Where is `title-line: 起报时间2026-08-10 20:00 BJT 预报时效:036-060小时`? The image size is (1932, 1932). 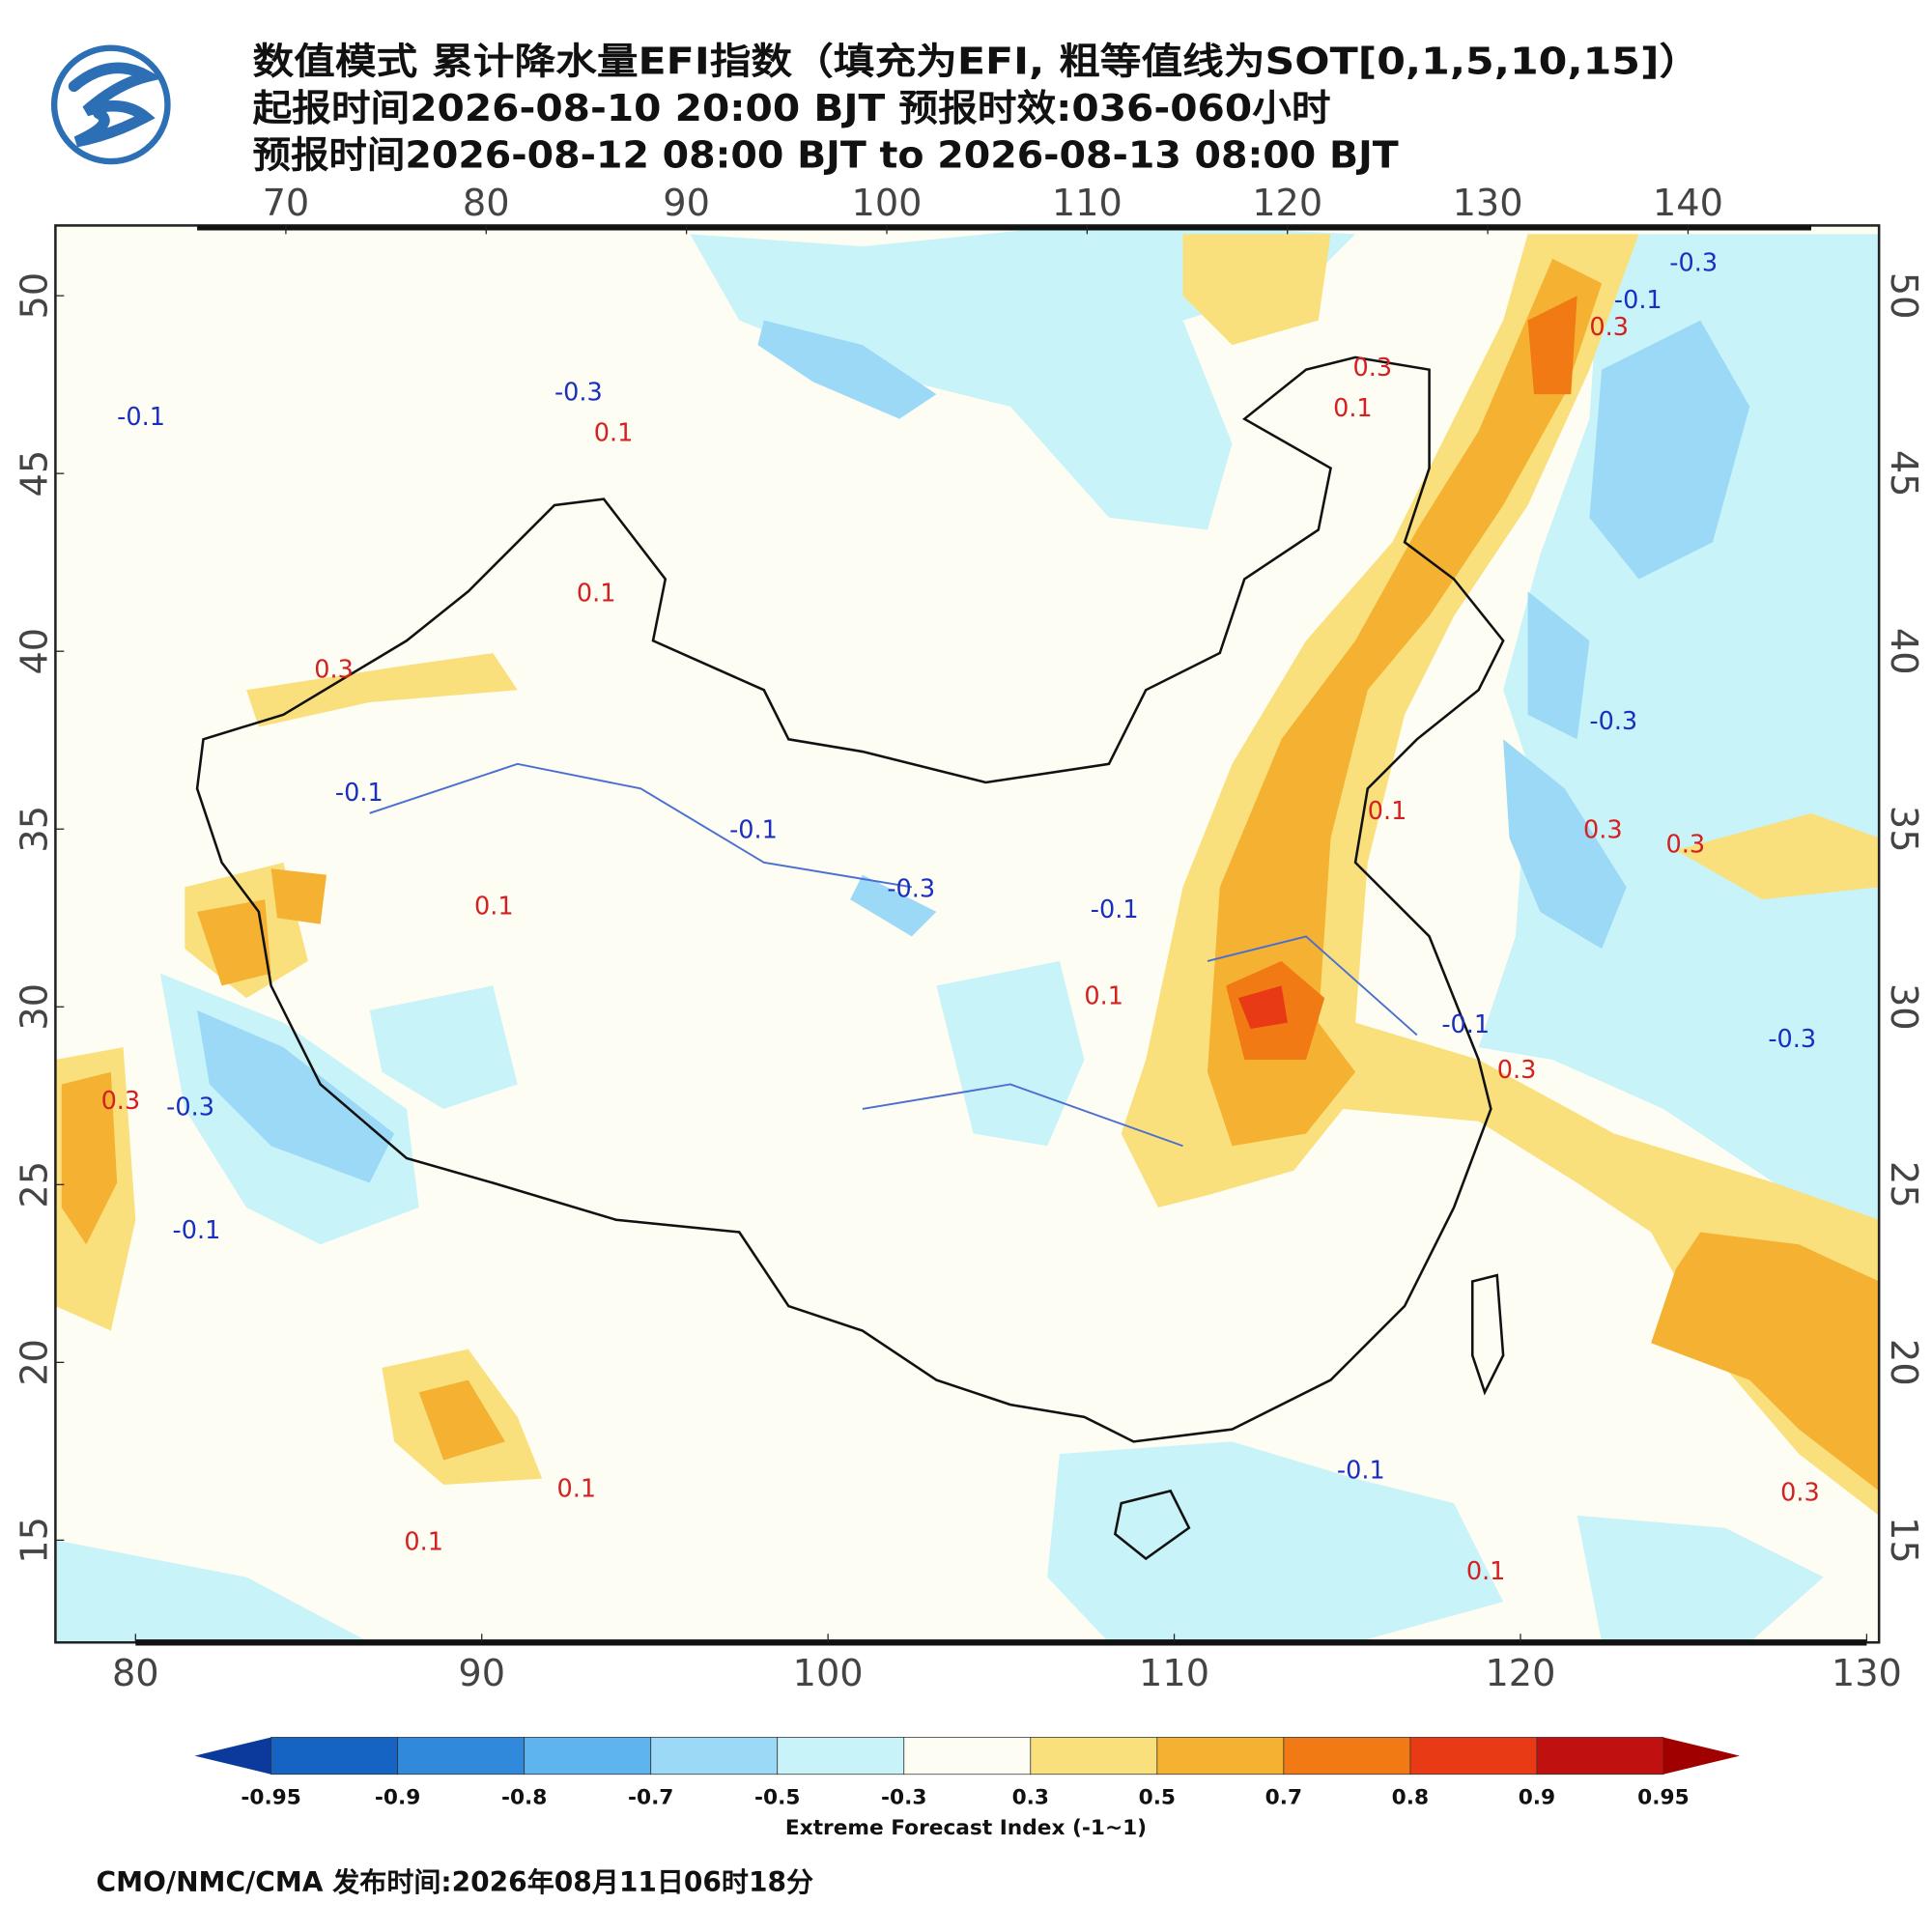 title-line: 起报时间2026-08-10 20:00 BJT 预报时效:036-060小时 is located at coordinates (791, 108).